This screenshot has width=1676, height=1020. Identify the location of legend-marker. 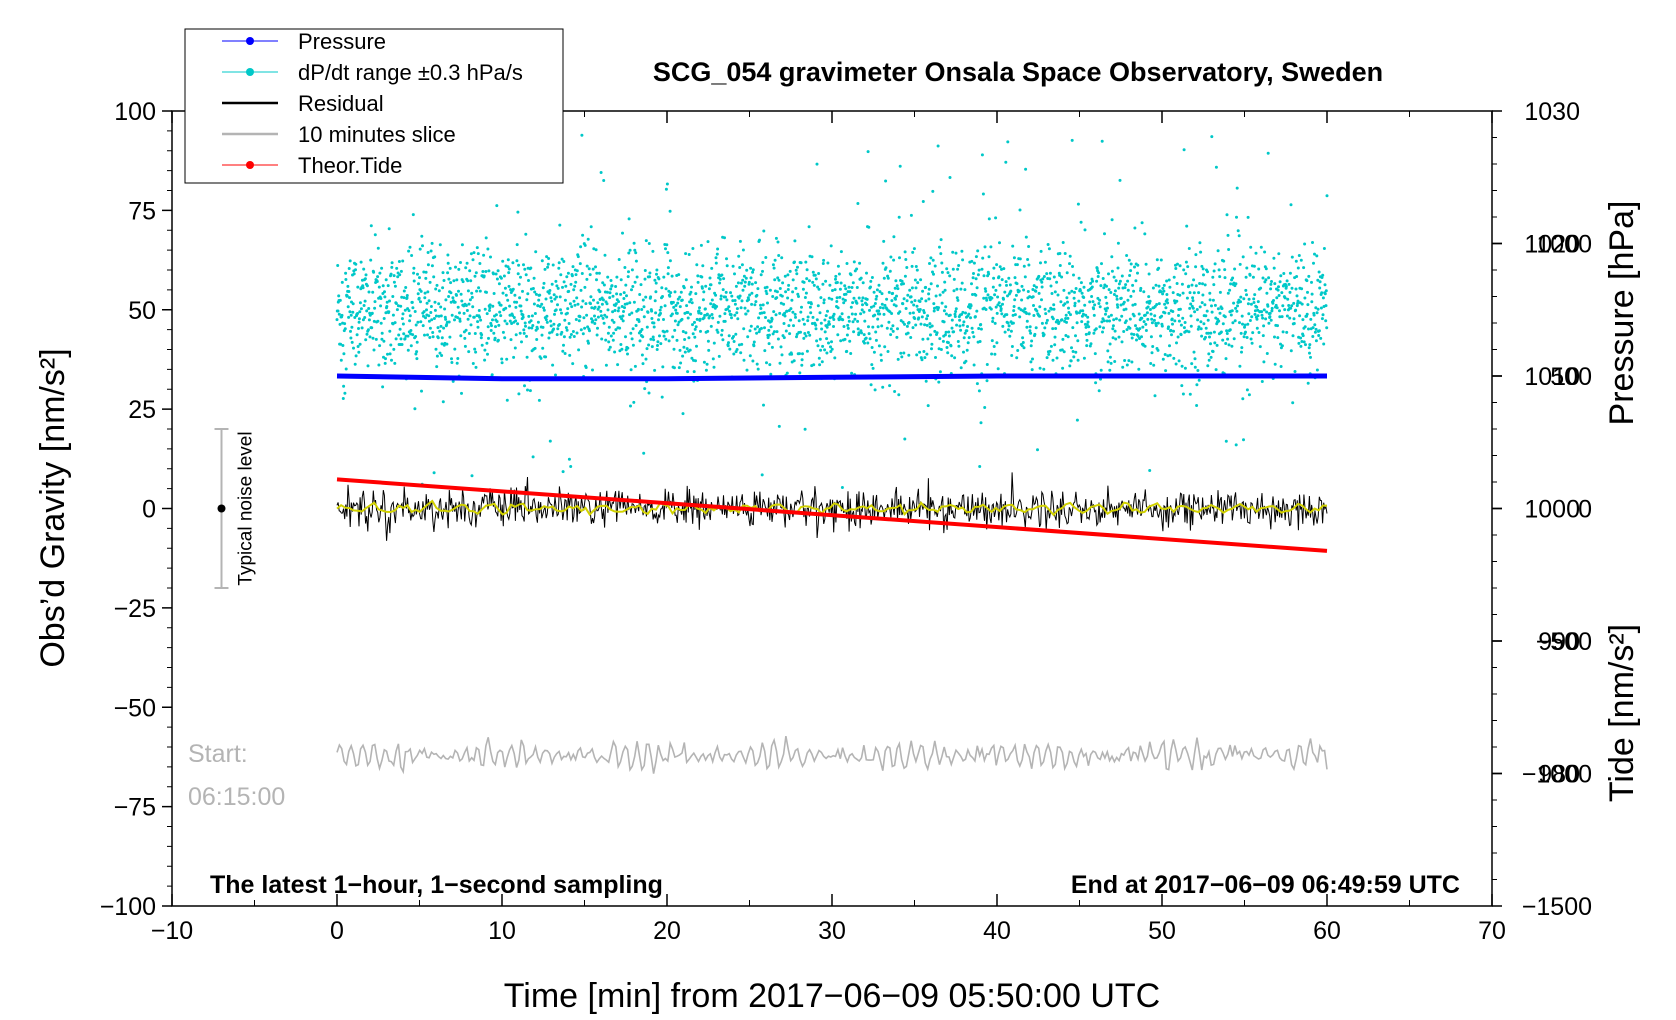
(250, 72).